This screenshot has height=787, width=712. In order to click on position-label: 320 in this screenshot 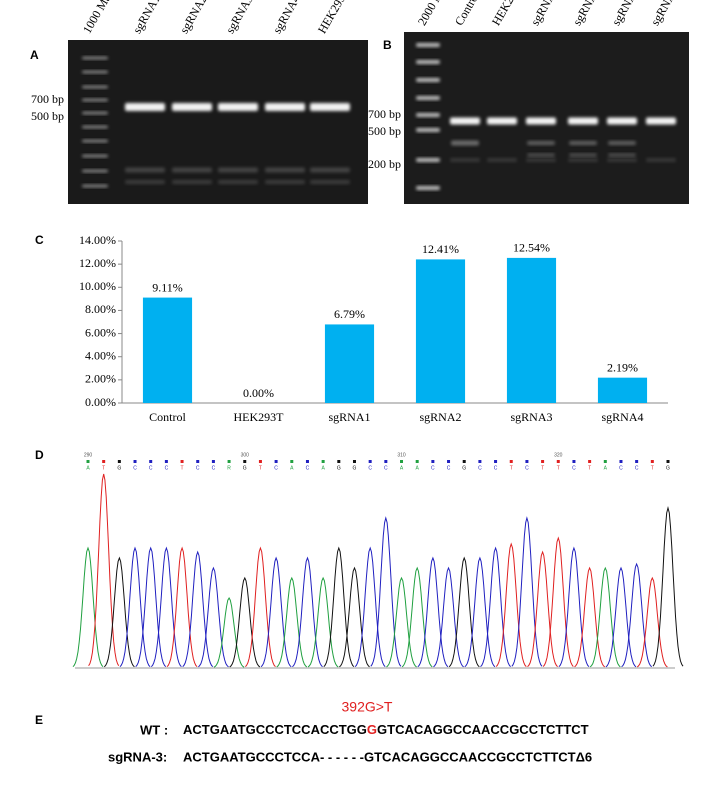, I will do `click(558, 455)`.